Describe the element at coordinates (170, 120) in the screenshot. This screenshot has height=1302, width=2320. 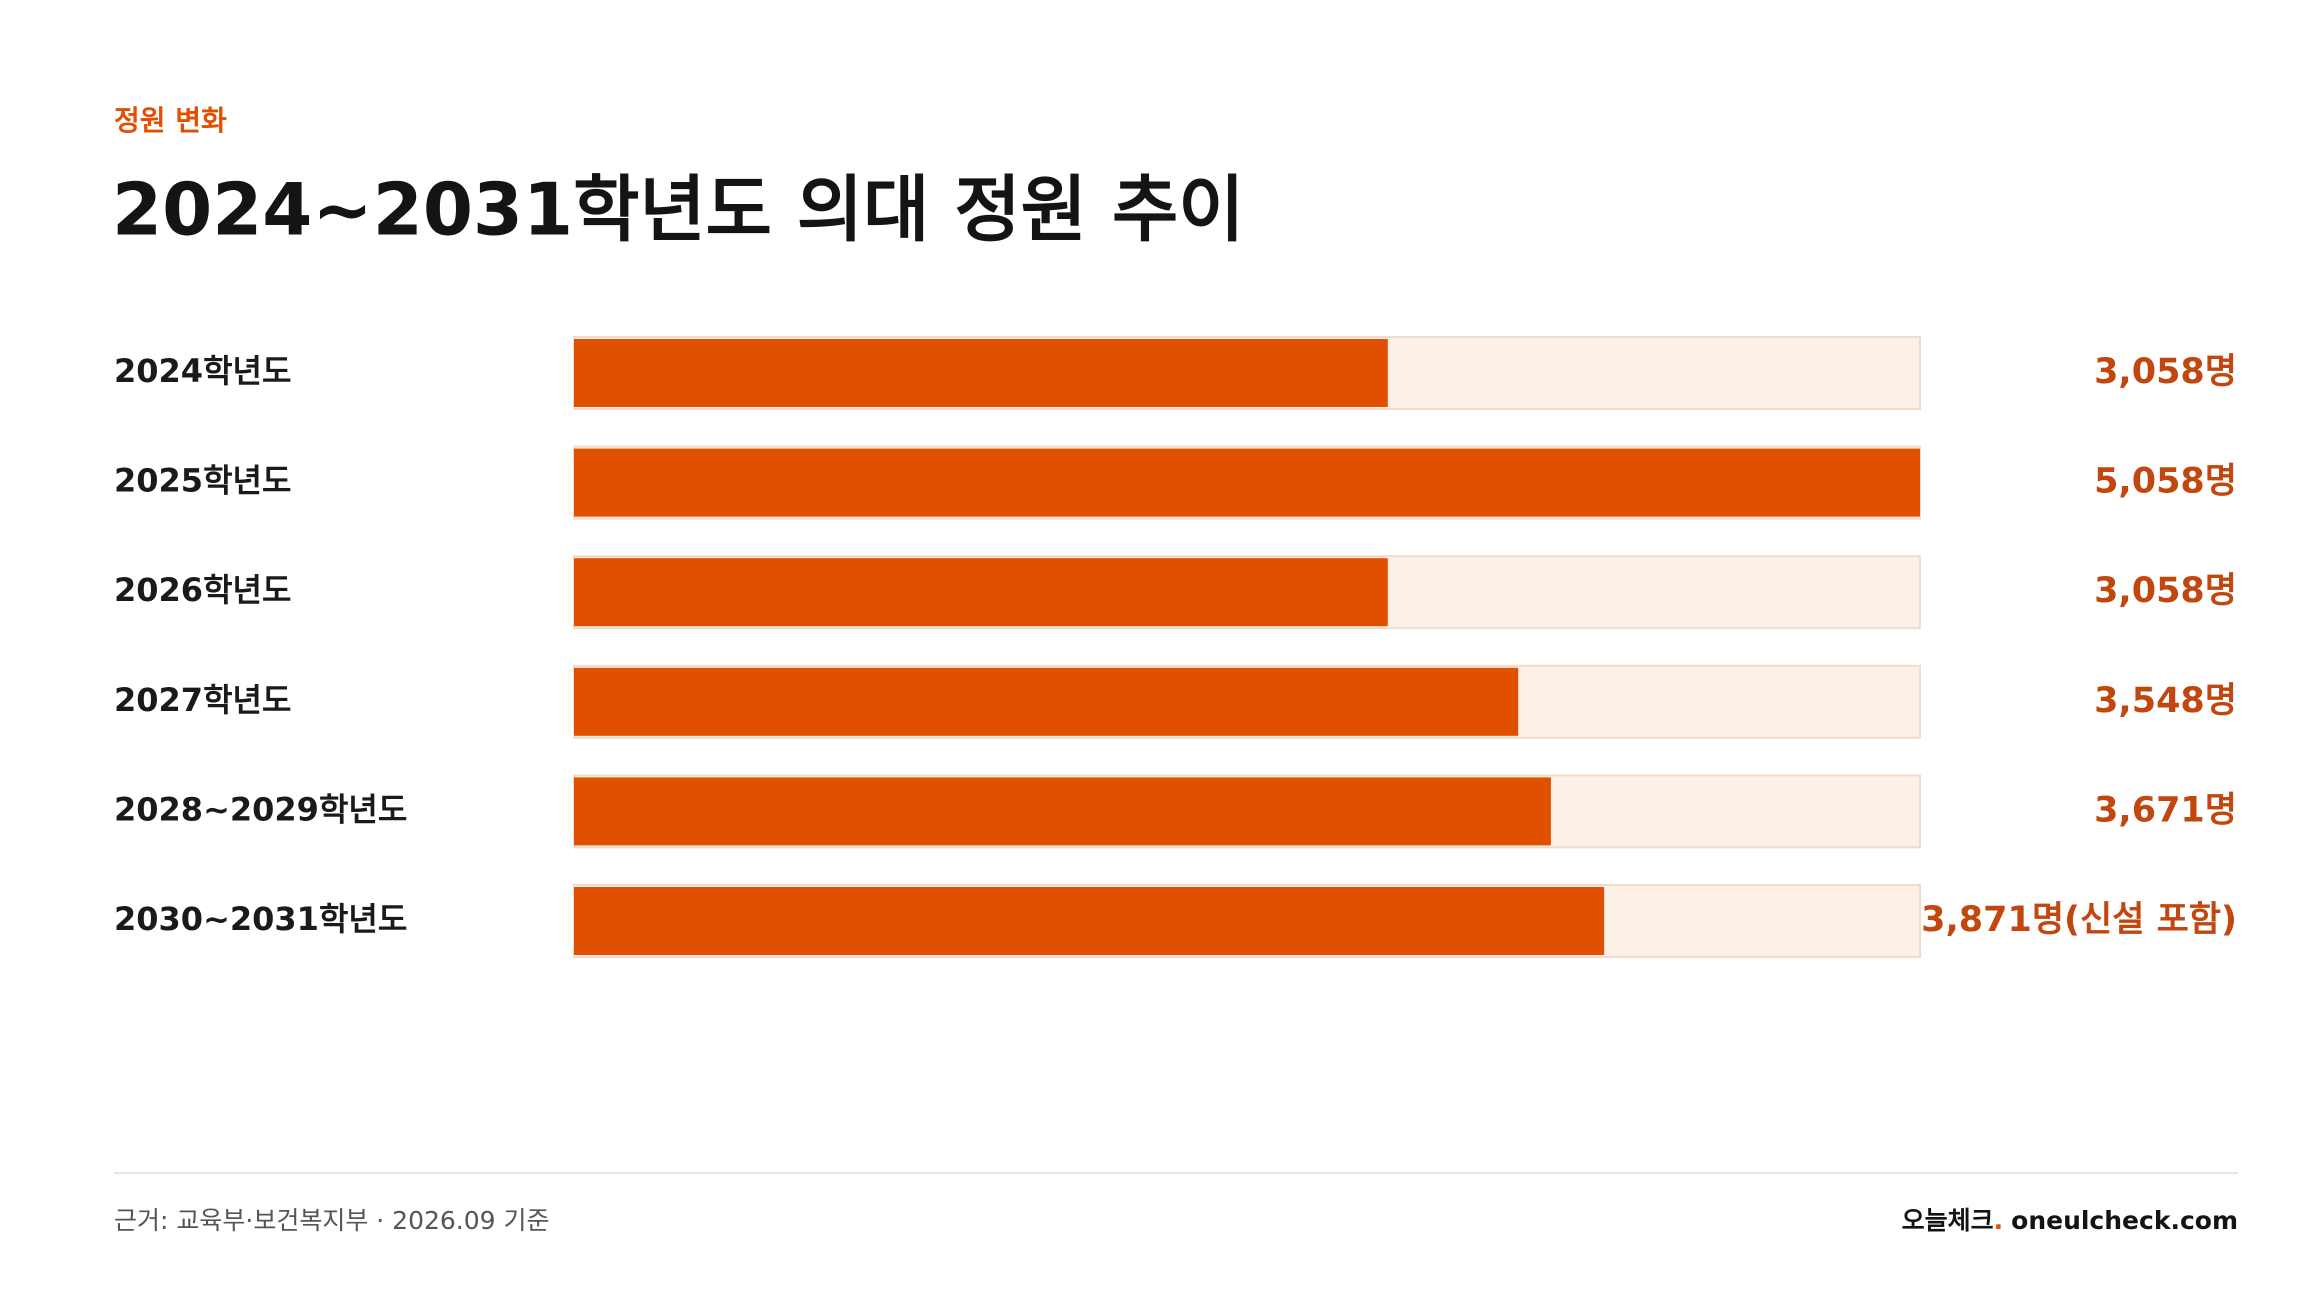
I see `eyebrow: 정원 변화` at that location.